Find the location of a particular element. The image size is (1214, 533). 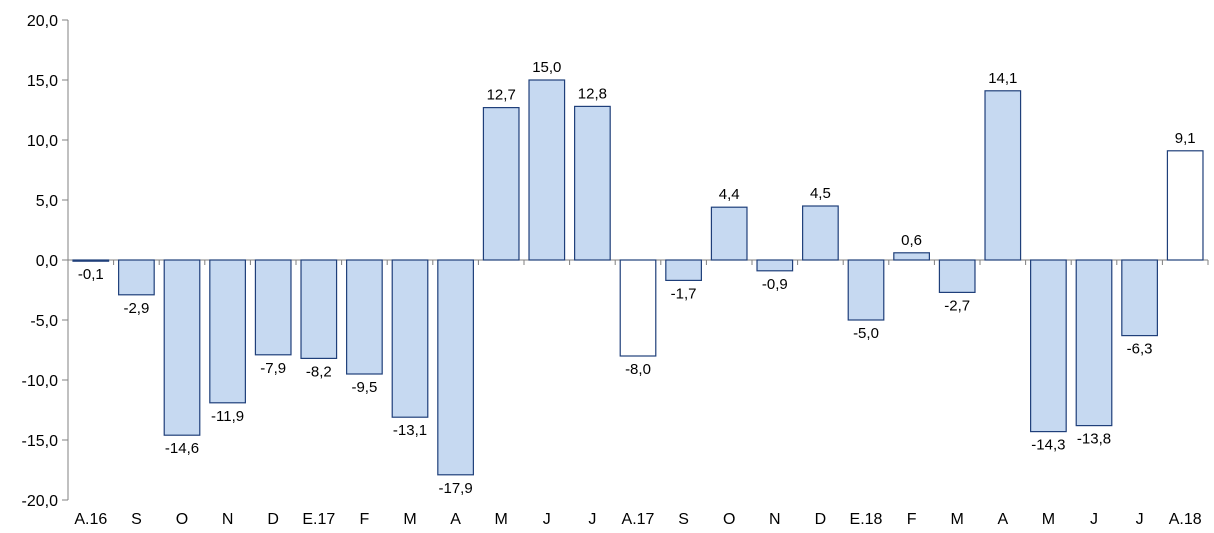

data-label: 4,4 is located at coordinates (729, 194).